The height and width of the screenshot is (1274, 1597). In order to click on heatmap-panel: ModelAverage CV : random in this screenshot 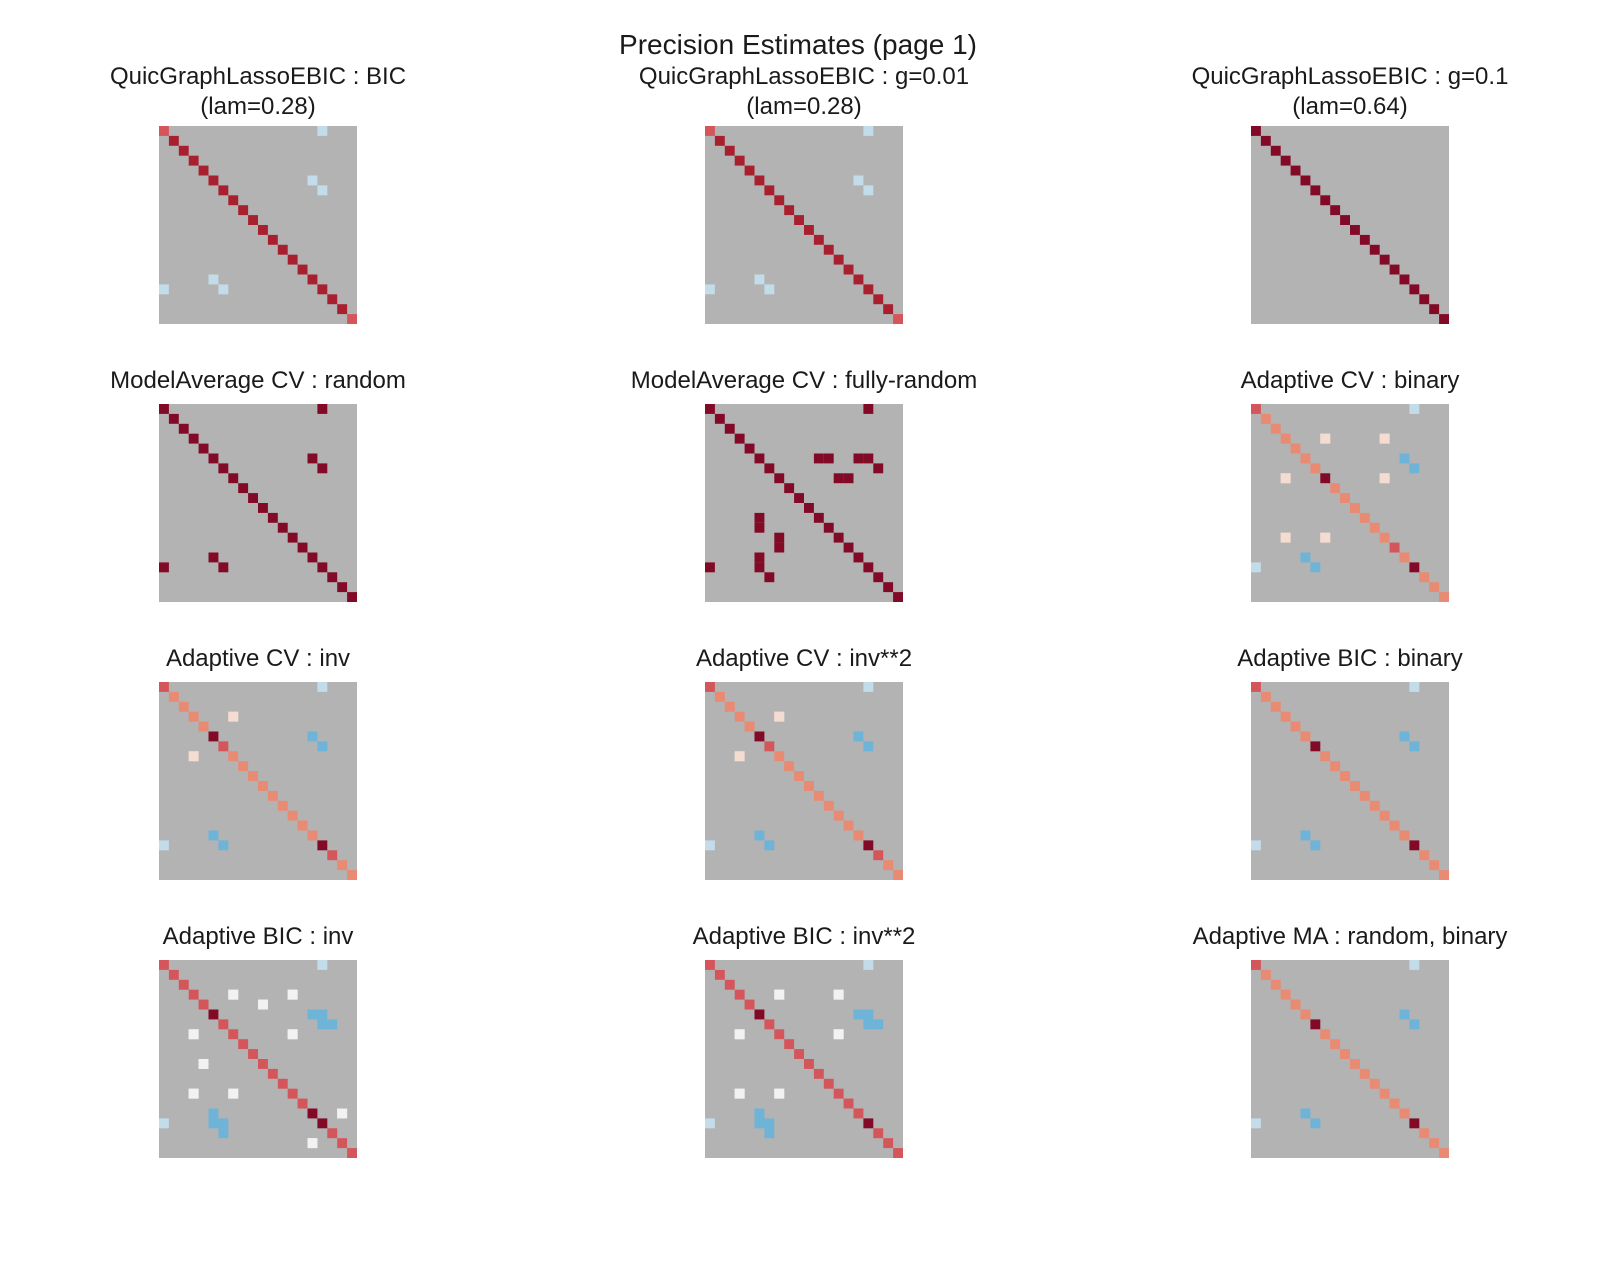, I will do `click(258, 484)`.